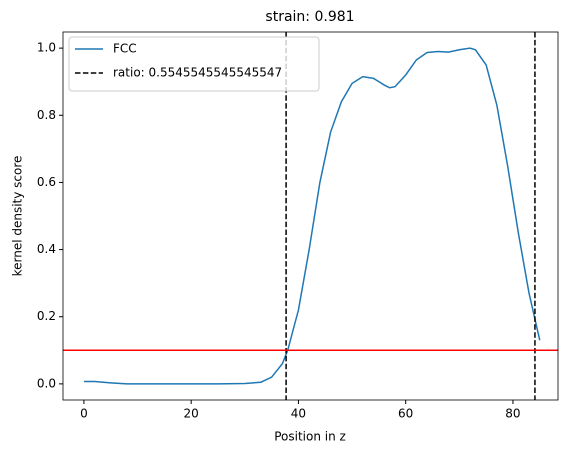 Image resolution: width=567 pixels, height=454 pixels. Describe the element at coordinates (512, 414) in the screenshot. I see `x-tick-label: 80` at that location.